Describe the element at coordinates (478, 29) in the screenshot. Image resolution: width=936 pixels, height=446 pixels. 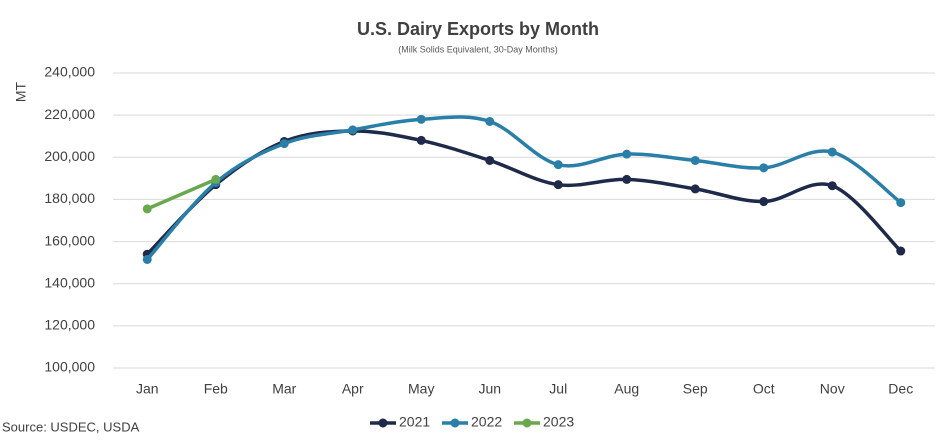
I see `chart-title: U.S. Dairy Exports by Month` at that location.